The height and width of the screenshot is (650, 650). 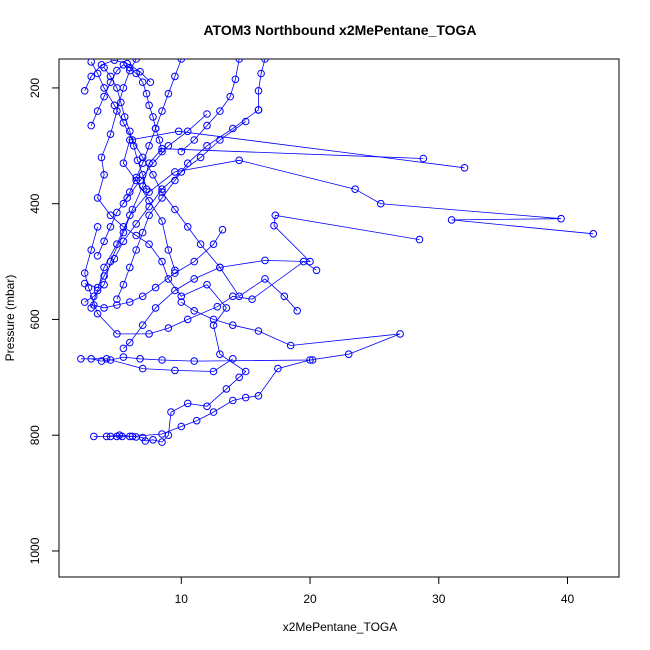 I want to click on x-tick-label: 20, so click(x=310, y=599).